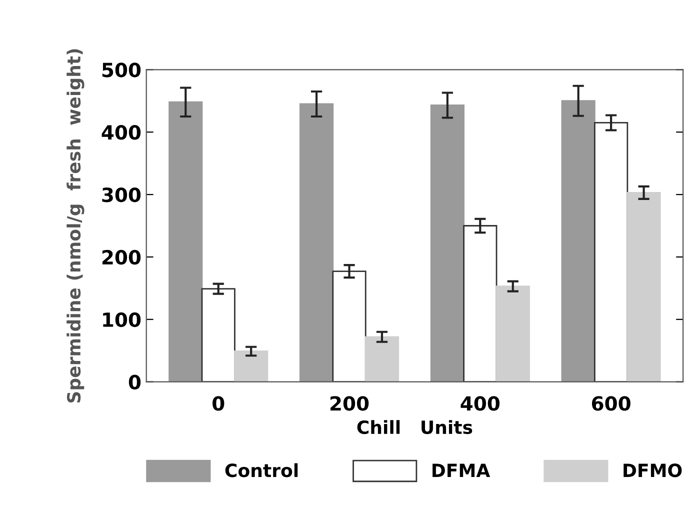  What do you see at coordinates (121, 70) in the screenshot?
I see `y-tick-label: 500` at bounding box center [121, 70].